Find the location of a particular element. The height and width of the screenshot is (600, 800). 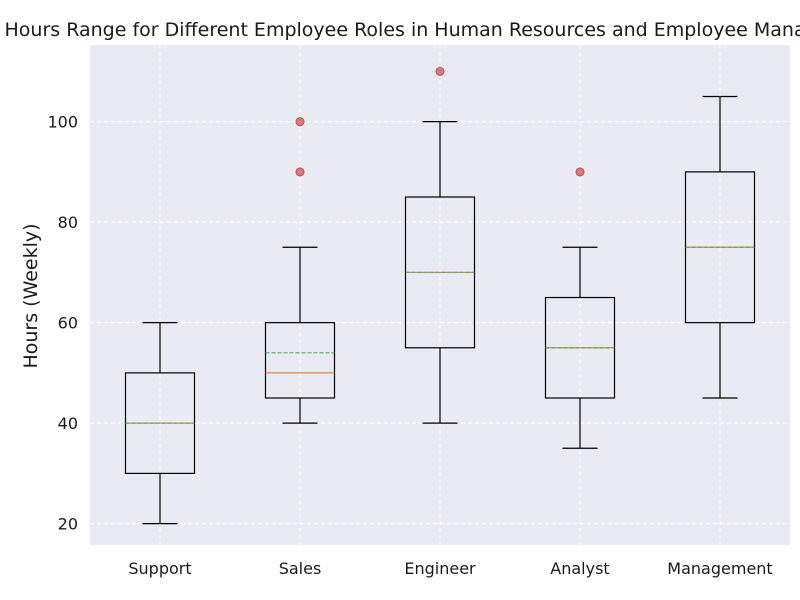

y-tick-label: 60 is located at coordinates (68, 323).